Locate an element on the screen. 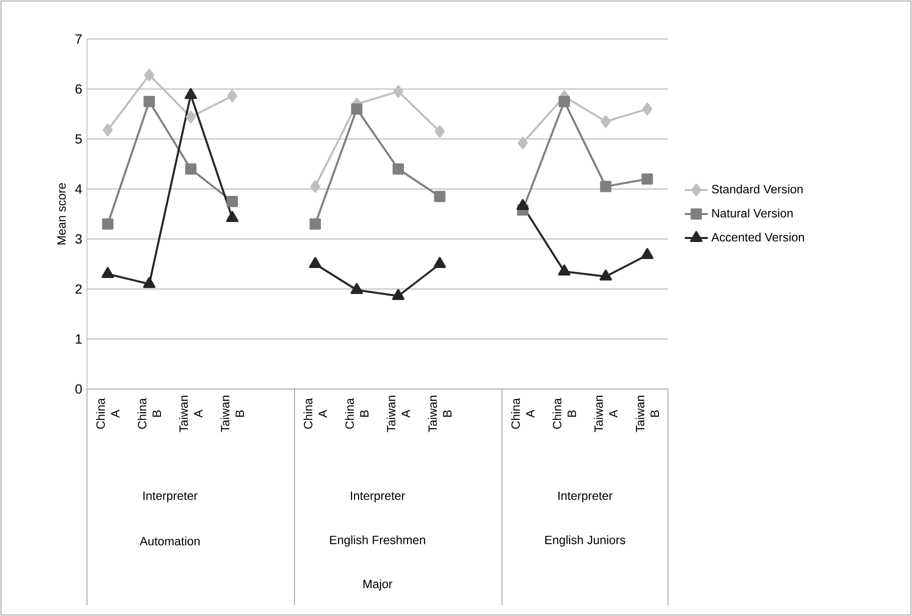  text: English Juniors is located at coordinates (585, 541).